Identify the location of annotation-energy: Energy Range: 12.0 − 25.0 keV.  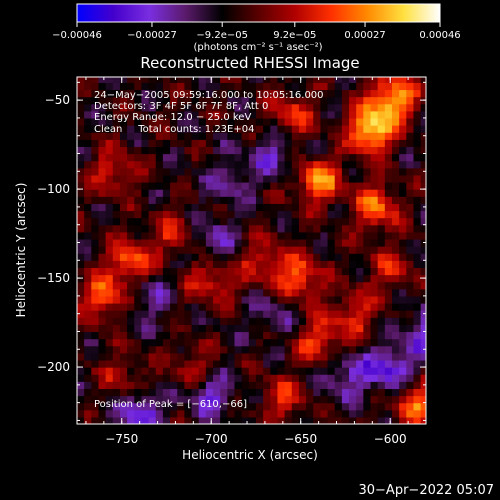
(172, 117).